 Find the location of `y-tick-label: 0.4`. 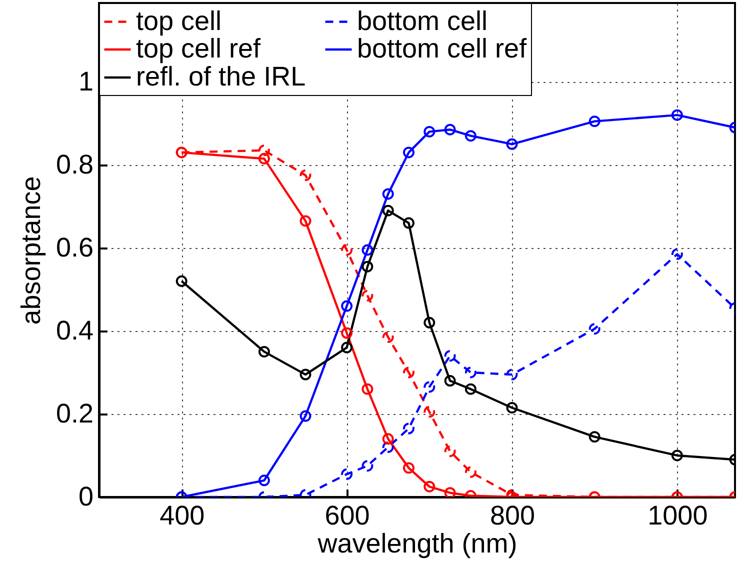

y-tick-label: 0.4 is located at coordinates (75, 330).